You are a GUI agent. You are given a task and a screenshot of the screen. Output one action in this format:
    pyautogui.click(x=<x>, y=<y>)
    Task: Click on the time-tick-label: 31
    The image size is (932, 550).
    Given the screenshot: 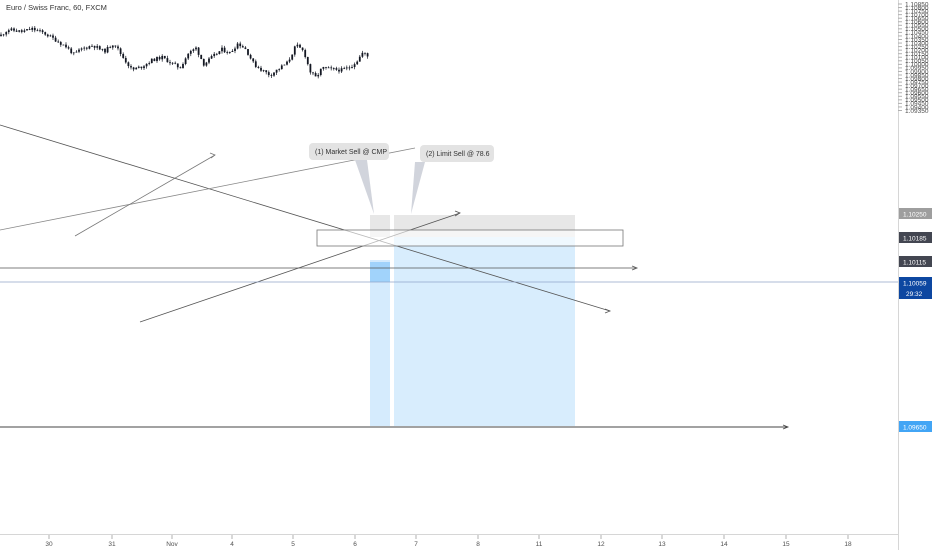 What is the action you would take?
    pyautogui.click(x=112, y=544)
    